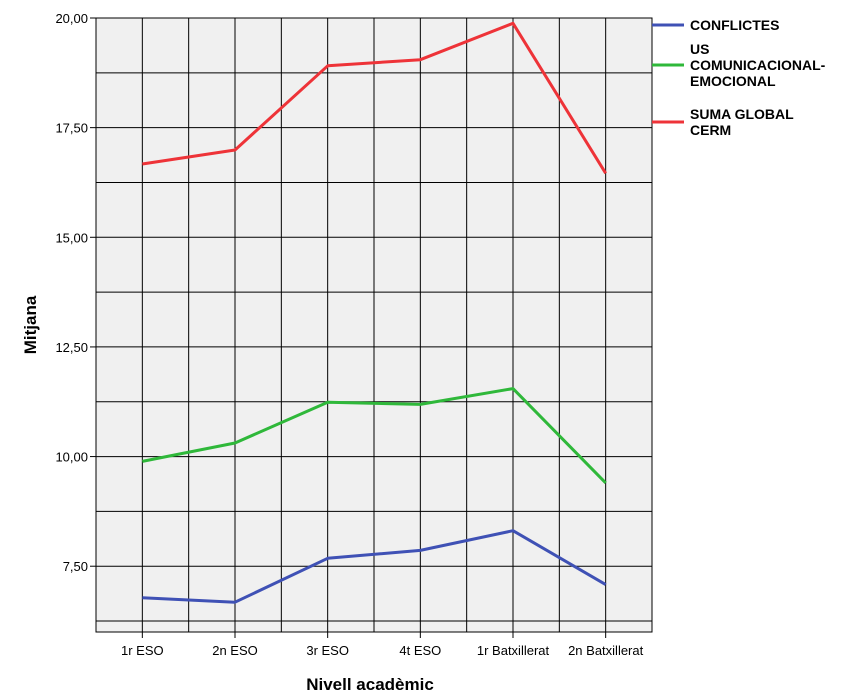  Describe the element at coordinates (734, 25) in the screenshot. I see `legend-label: CONFLICTES` at that location.